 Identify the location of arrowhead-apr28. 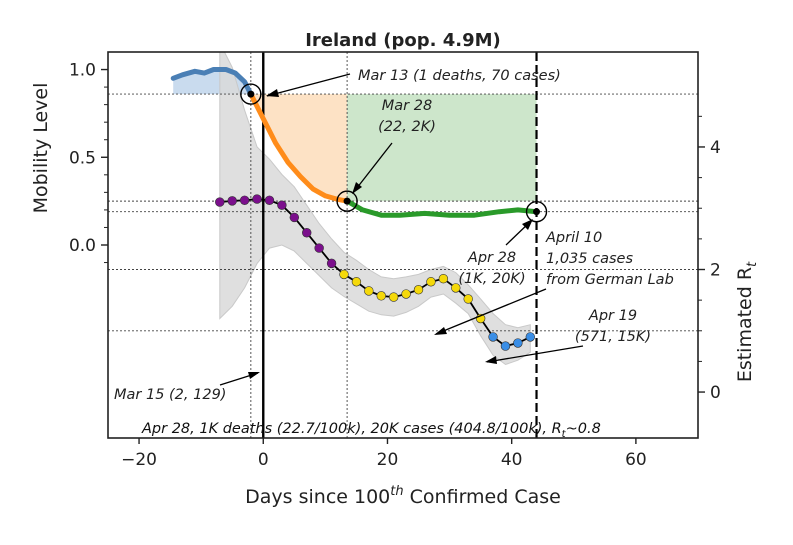
(527, 224).